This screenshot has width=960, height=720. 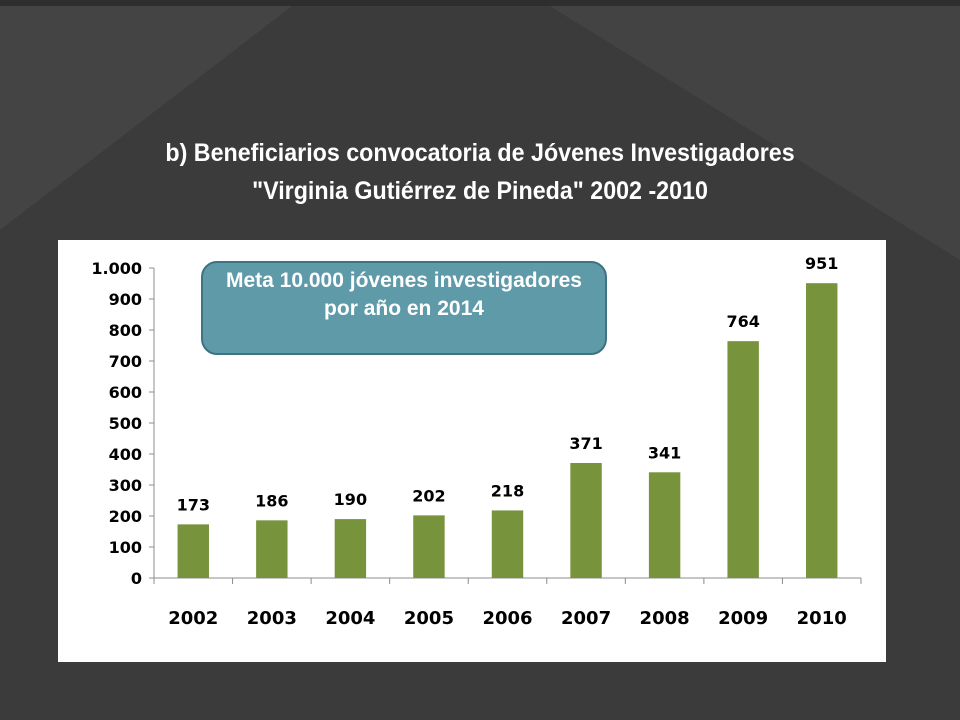 What do you see at coordinates (428, 495) in the screenshot?
I see `bar-data-label: 202` at bounding box center [428, 495].